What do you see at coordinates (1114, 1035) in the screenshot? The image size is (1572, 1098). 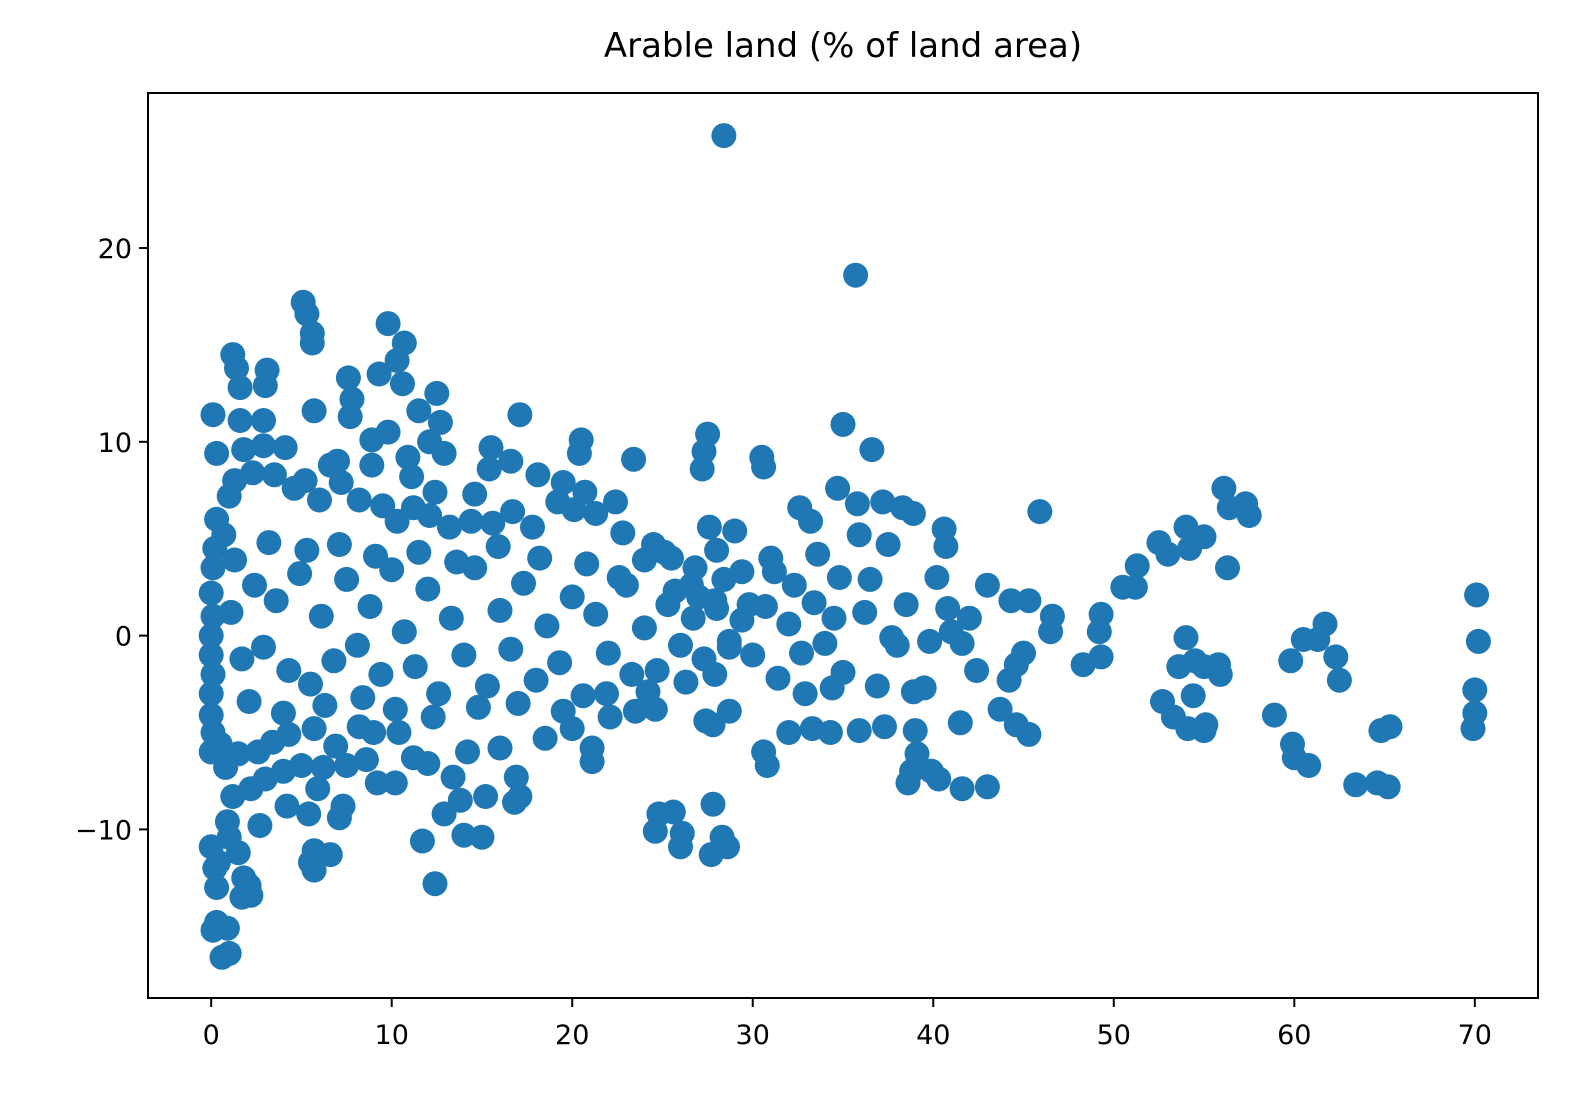 I see `x-tick-label: 50` at bounding box center [1114, 1035].